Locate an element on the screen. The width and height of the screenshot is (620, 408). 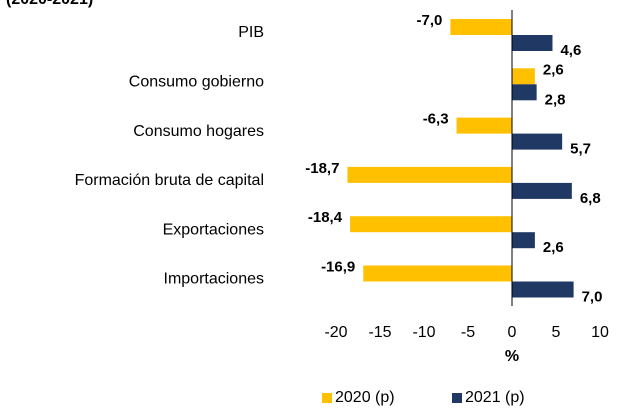
y-tick-label: Importaciones is located at coordinates (214, 279).